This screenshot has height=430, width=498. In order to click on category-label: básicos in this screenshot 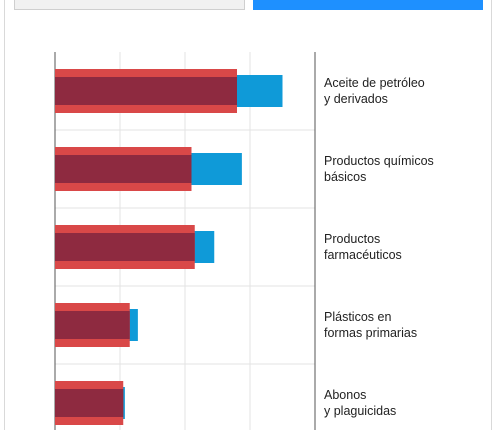, I will do `click(345, 177)`.